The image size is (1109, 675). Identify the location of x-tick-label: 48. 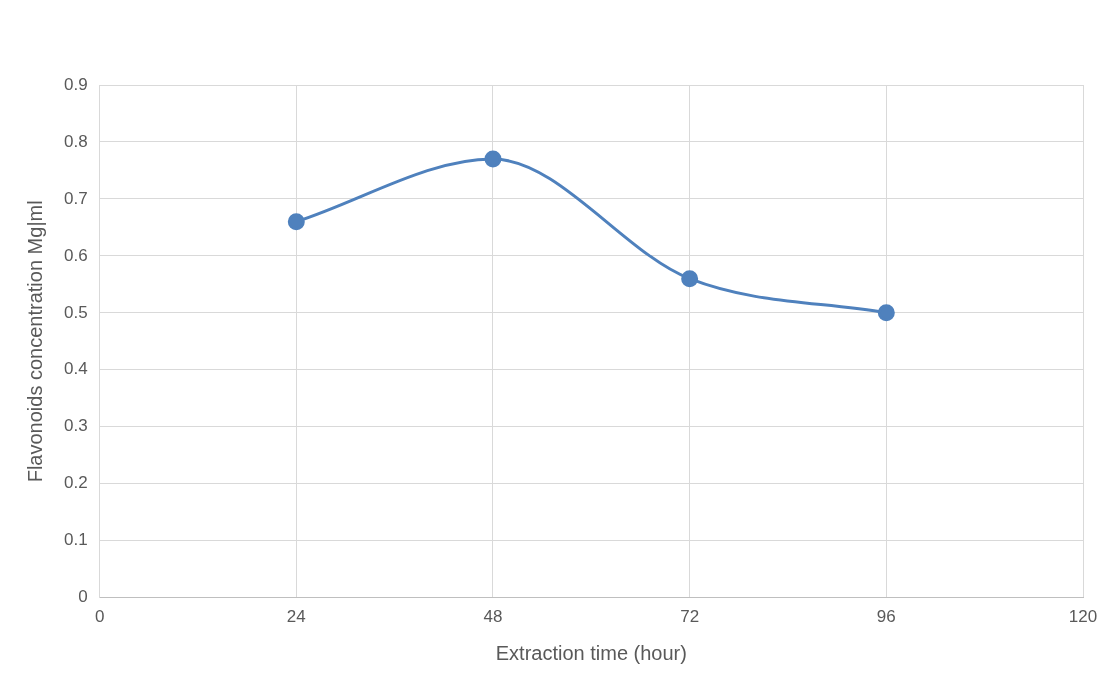
(493, 617).